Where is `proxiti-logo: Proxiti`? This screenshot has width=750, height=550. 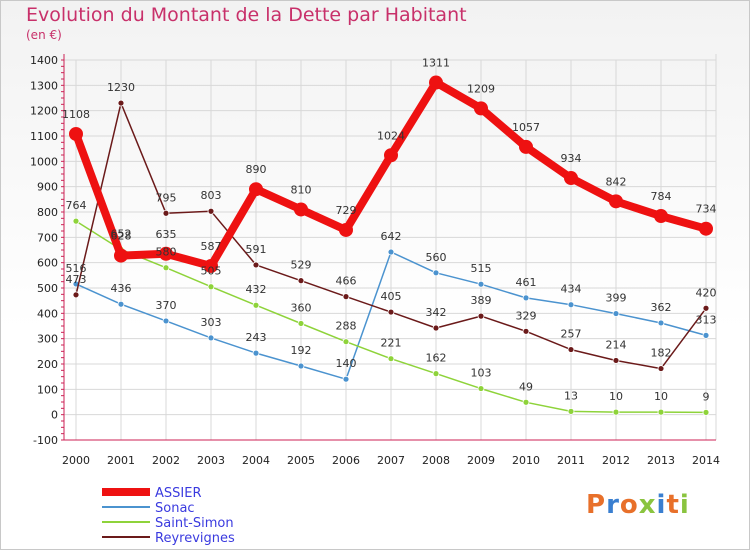 proxiti-logo: Proxiti is located at coordinates (638, 505).